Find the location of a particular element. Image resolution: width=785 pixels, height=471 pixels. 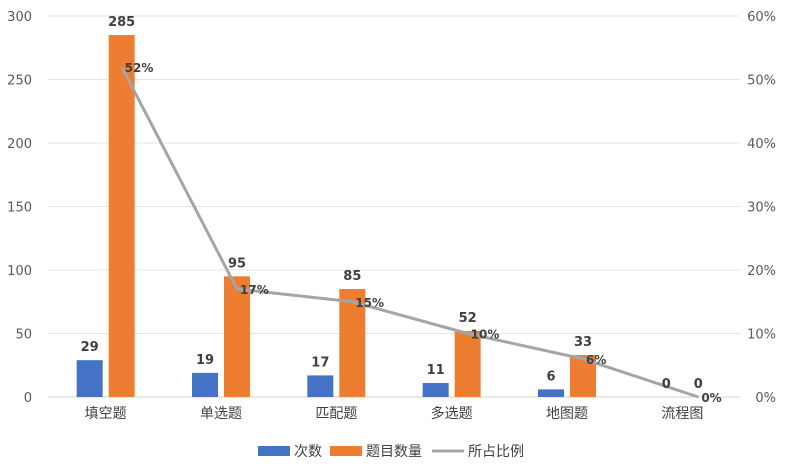

category-label: 单选题 is located at coordinates (221, 414).